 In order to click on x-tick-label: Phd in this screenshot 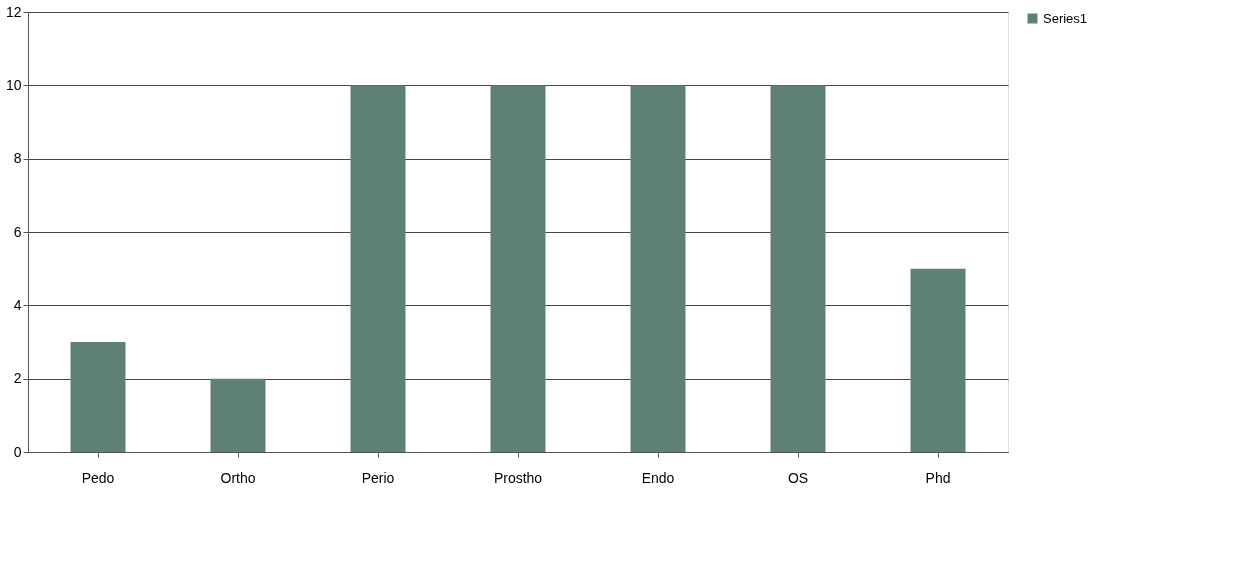, I will do `click(938, 477)`.